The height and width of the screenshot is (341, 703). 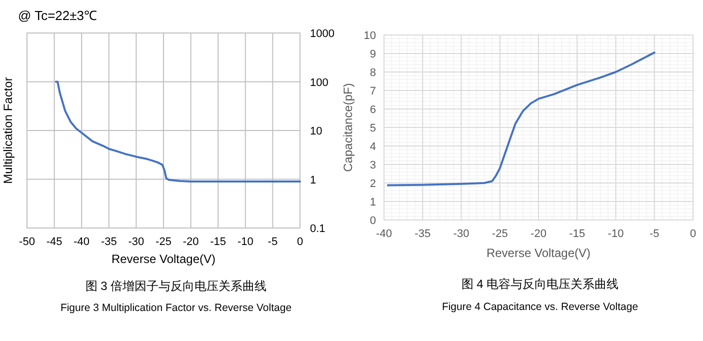 I want to click on y-axis-title: Capacitance(pF), so click(x=348, y=127).